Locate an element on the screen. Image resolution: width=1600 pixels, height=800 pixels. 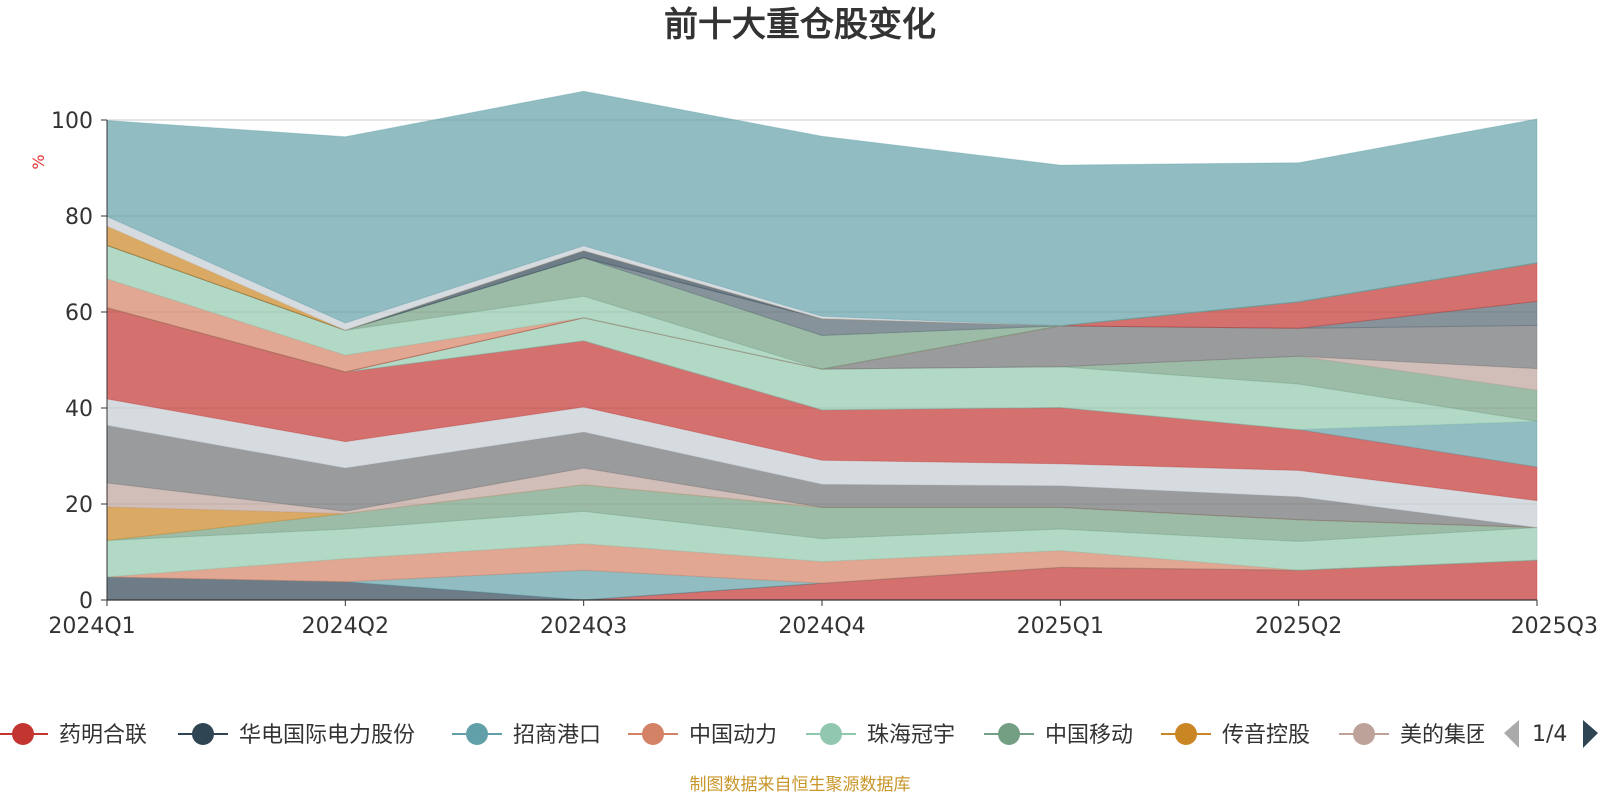
legend-label: 药明合联 is located at coordinates (103, 735).